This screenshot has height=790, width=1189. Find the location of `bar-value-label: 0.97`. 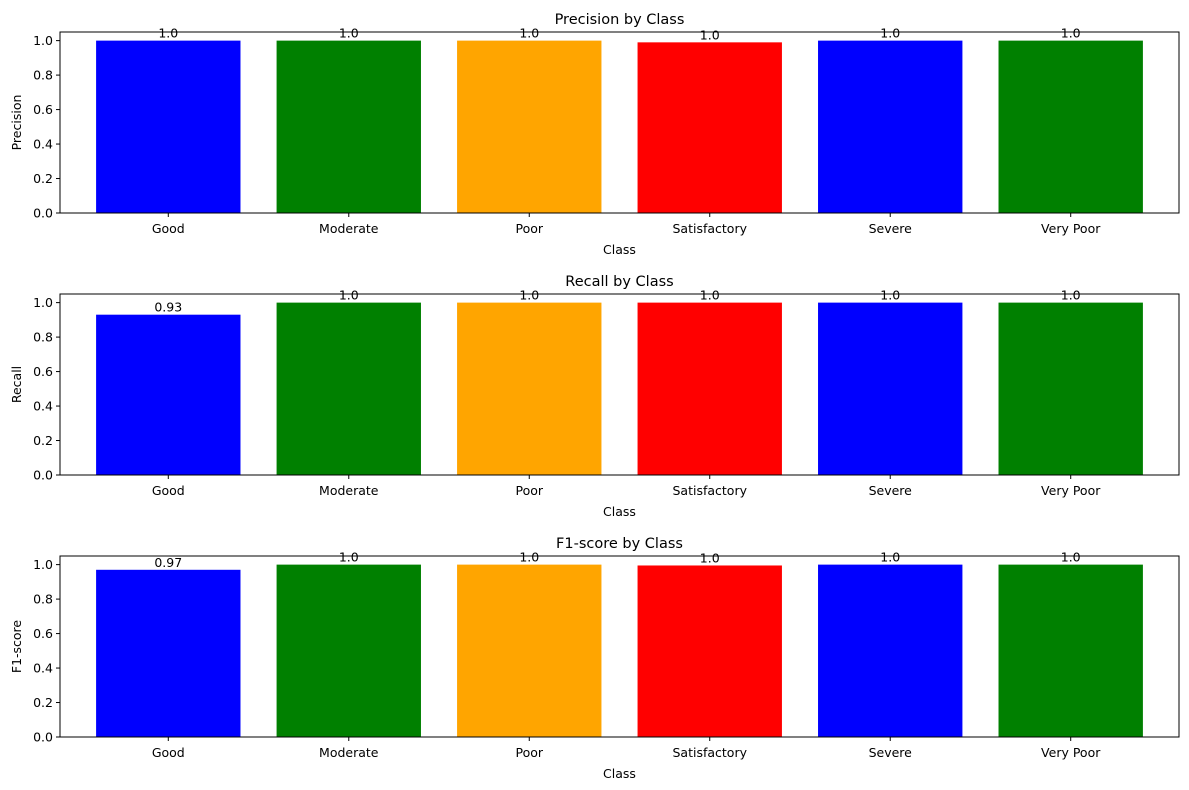

bar-value-label: 0.97 is located at coordinates (168, 562).